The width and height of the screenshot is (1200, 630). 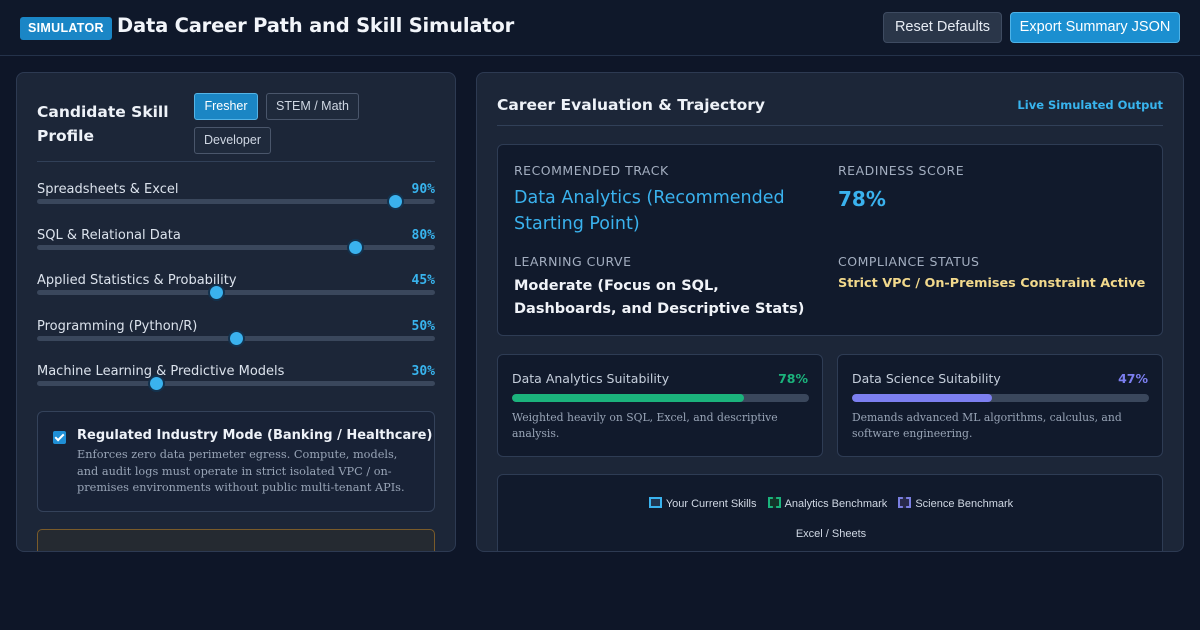 I want to click on page-title: Data Career Path and Skill Simulator, so click(x=316, y=25).